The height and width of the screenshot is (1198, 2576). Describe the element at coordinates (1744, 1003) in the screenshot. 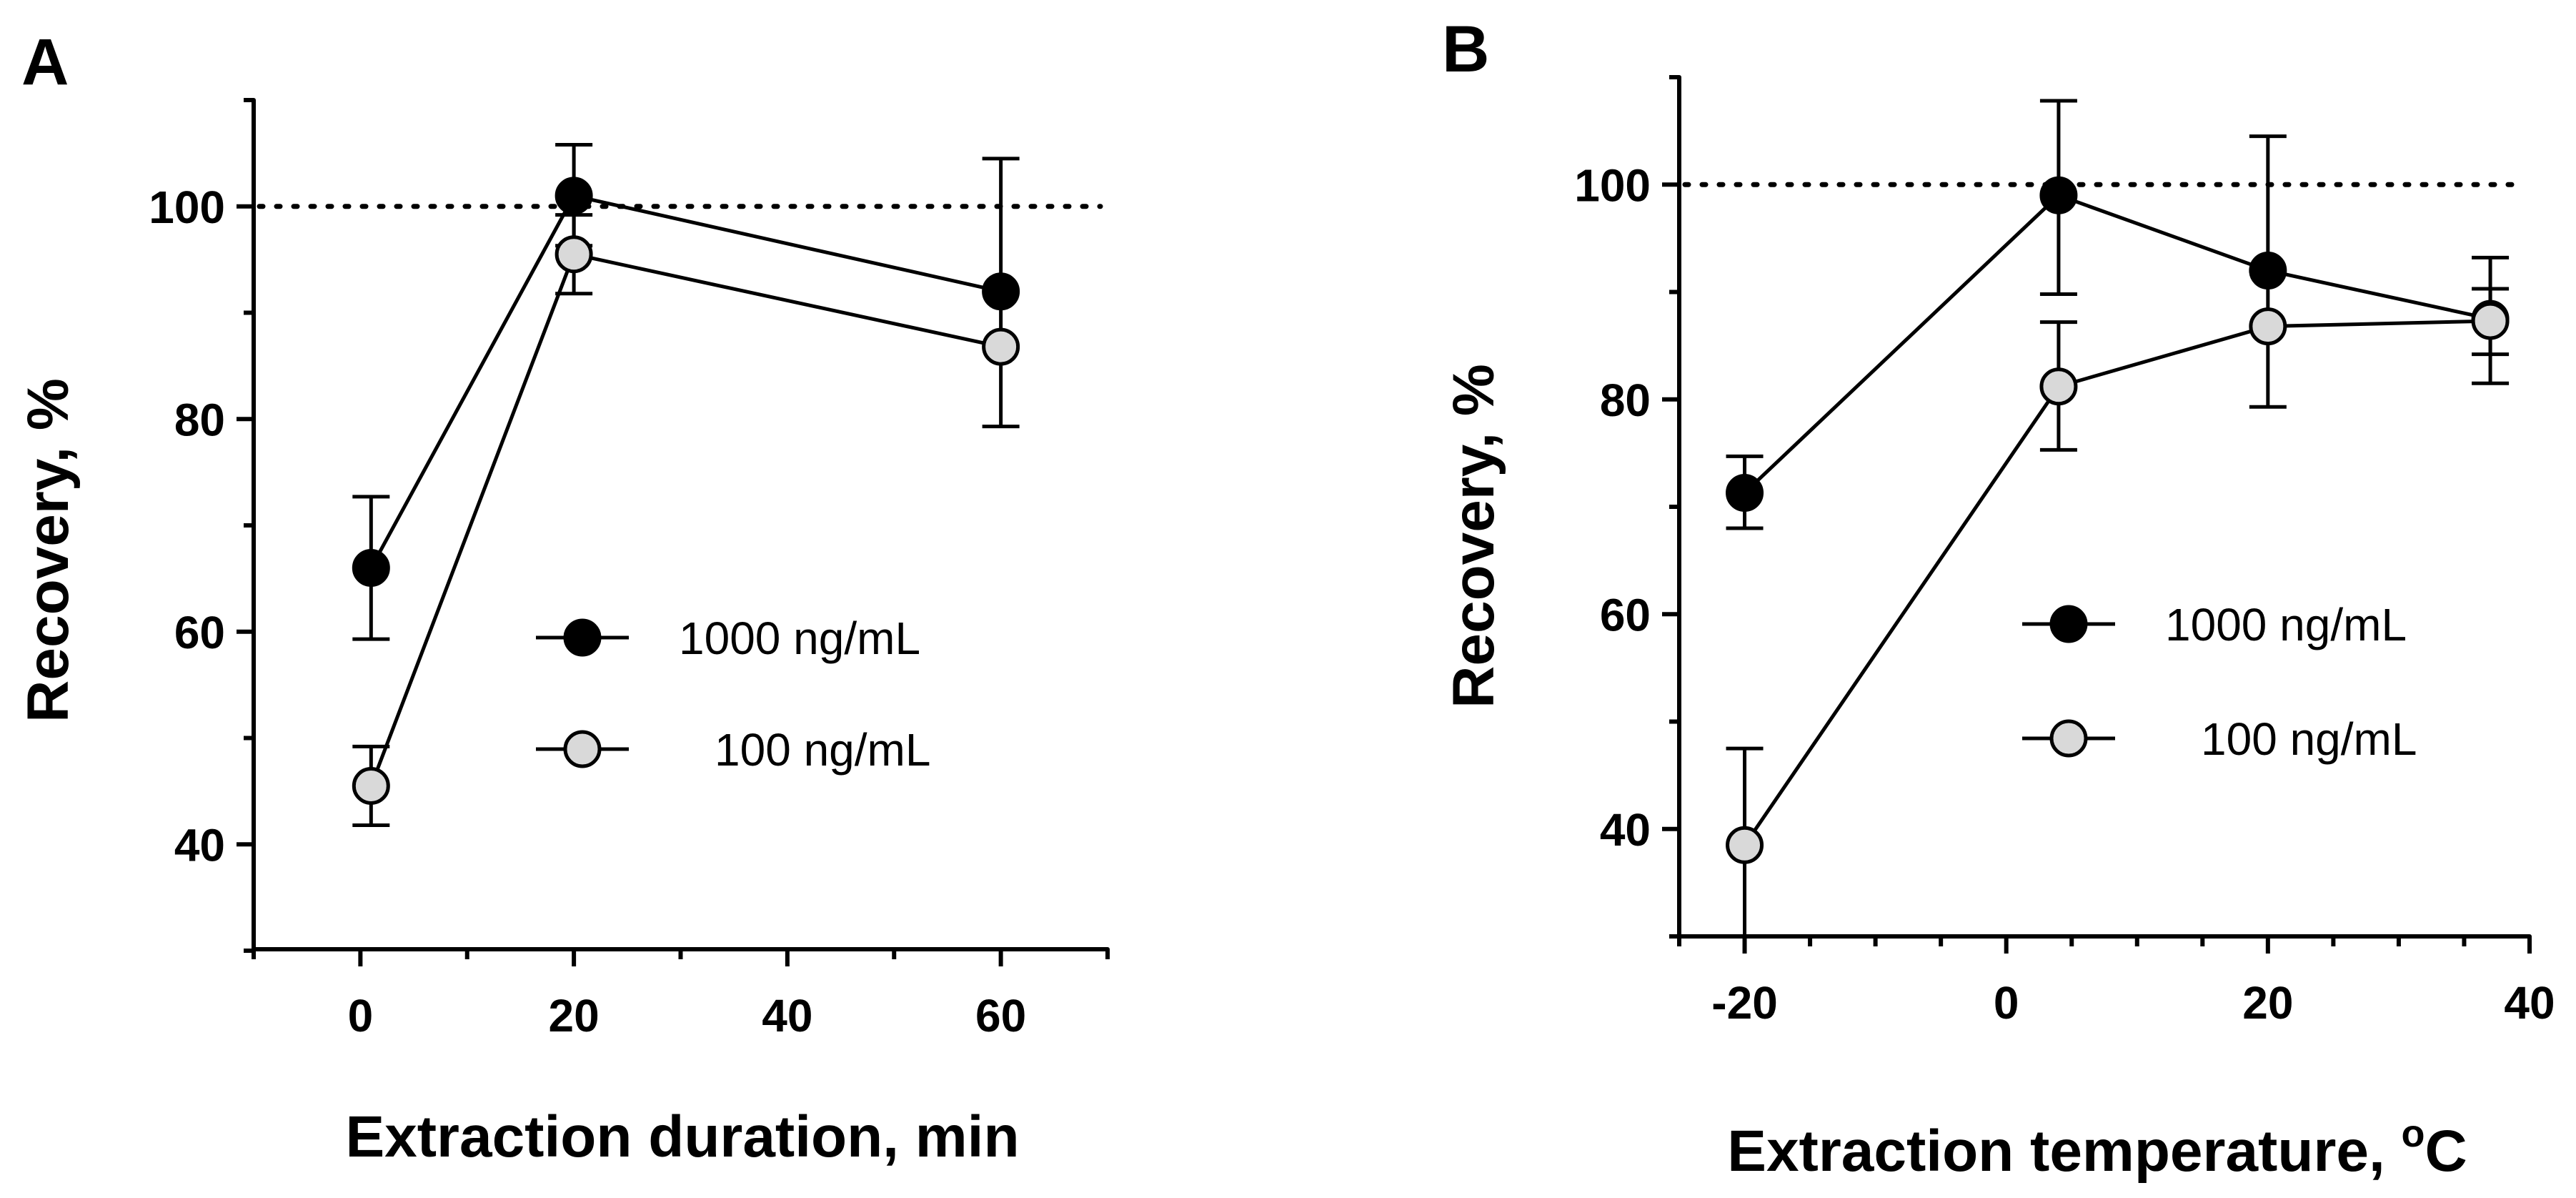

I see `x-tick-label: -20` at that location.